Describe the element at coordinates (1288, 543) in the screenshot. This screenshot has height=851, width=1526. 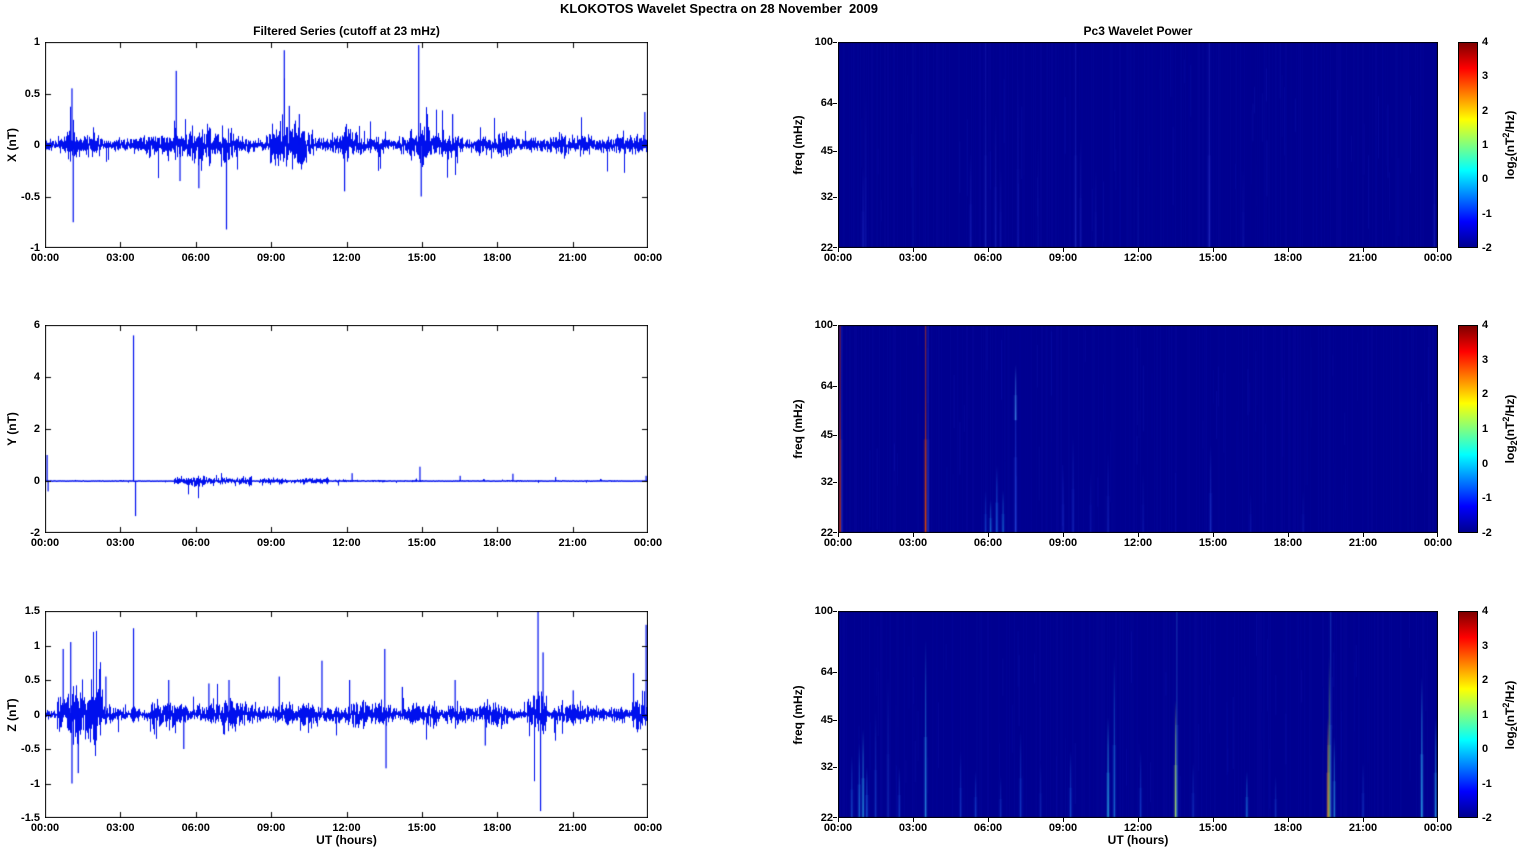
I see `x-tick-label: 18:00` at that location.